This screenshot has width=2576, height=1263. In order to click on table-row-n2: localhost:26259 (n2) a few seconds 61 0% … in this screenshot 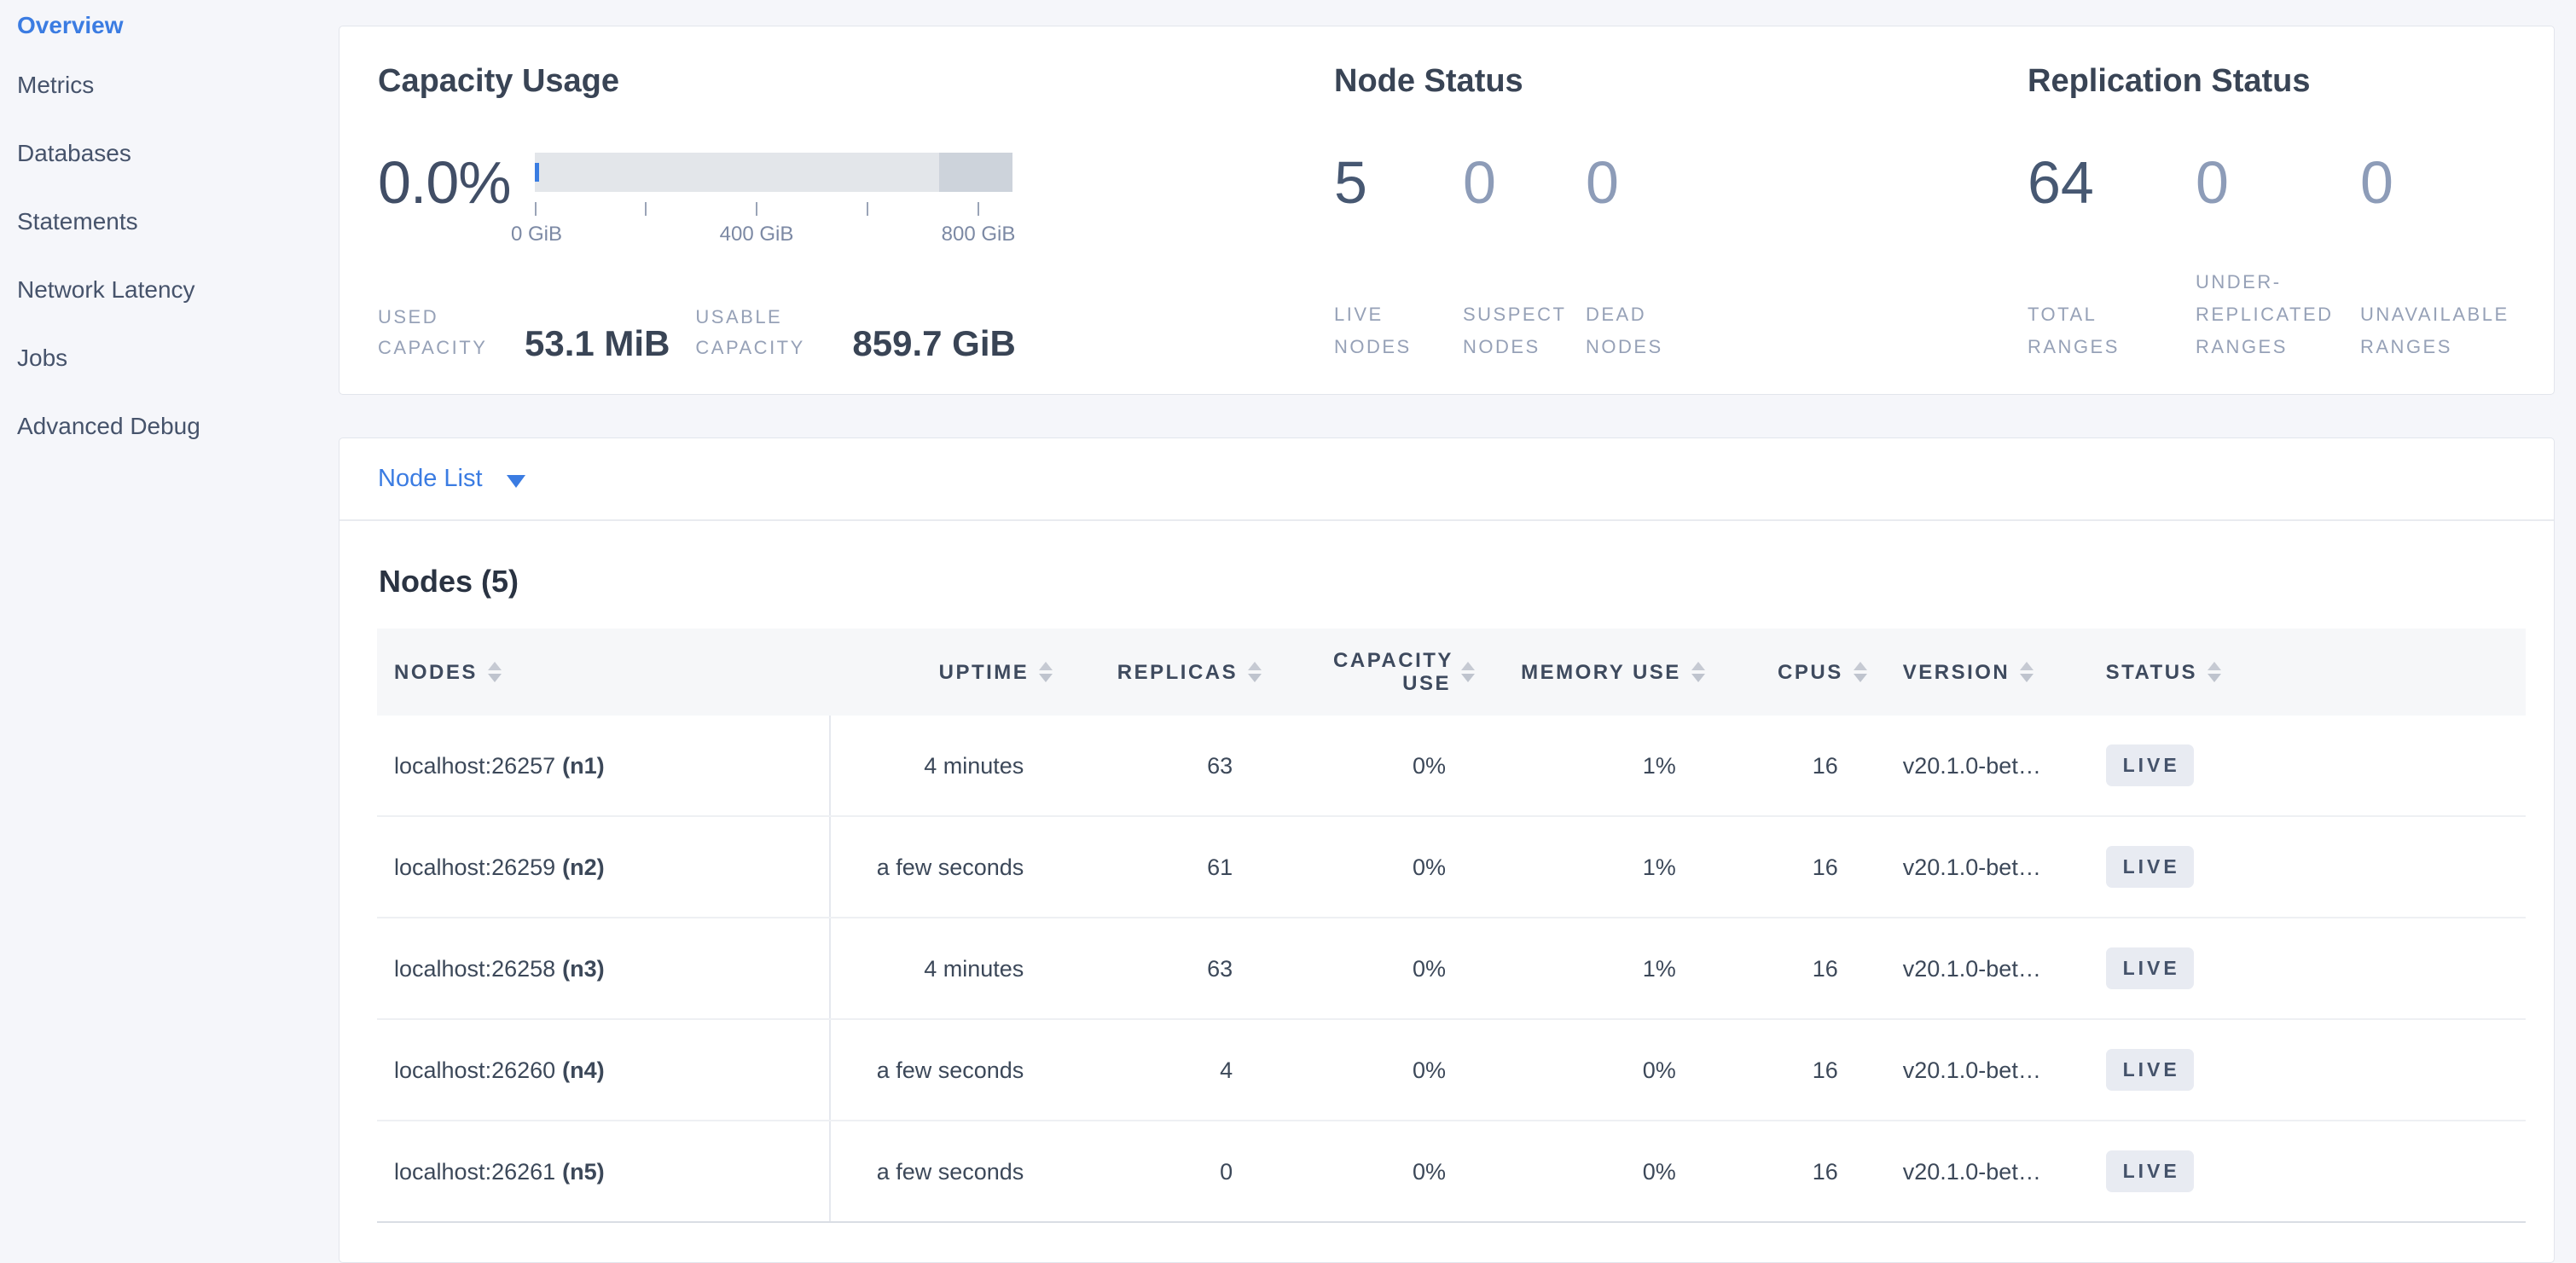, I will do `click(1451, 867)`.